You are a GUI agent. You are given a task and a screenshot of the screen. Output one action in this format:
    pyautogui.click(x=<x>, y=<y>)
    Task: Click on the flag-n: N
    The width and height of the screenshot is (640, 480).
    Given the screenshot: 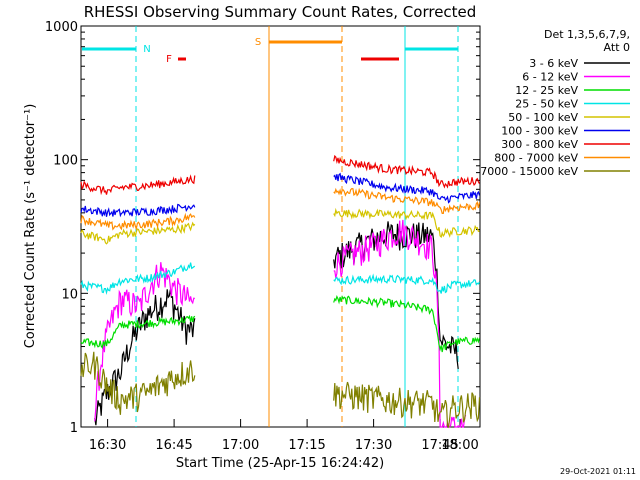 What is the action you would take?
    pyautogui.click(x=146, y=49)
    